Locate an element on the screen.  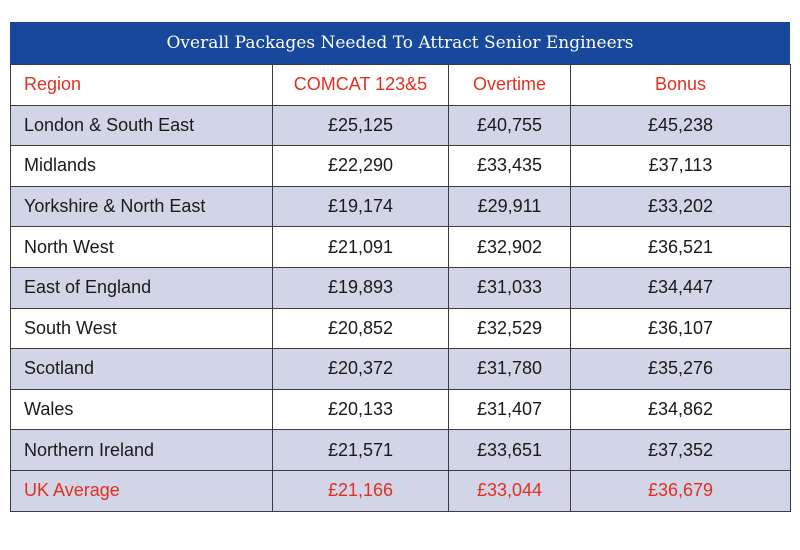
bonus-cell: £34,447 is located at coordinates (680, 287).